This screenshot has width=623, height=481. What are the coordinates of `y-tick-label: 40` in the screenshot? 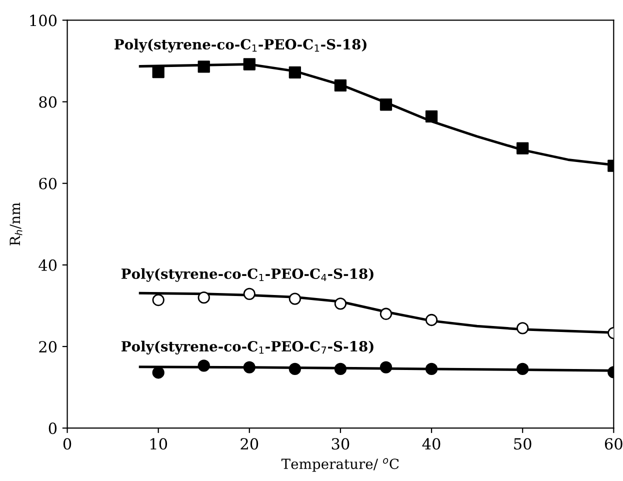 It's located at (47, 265).